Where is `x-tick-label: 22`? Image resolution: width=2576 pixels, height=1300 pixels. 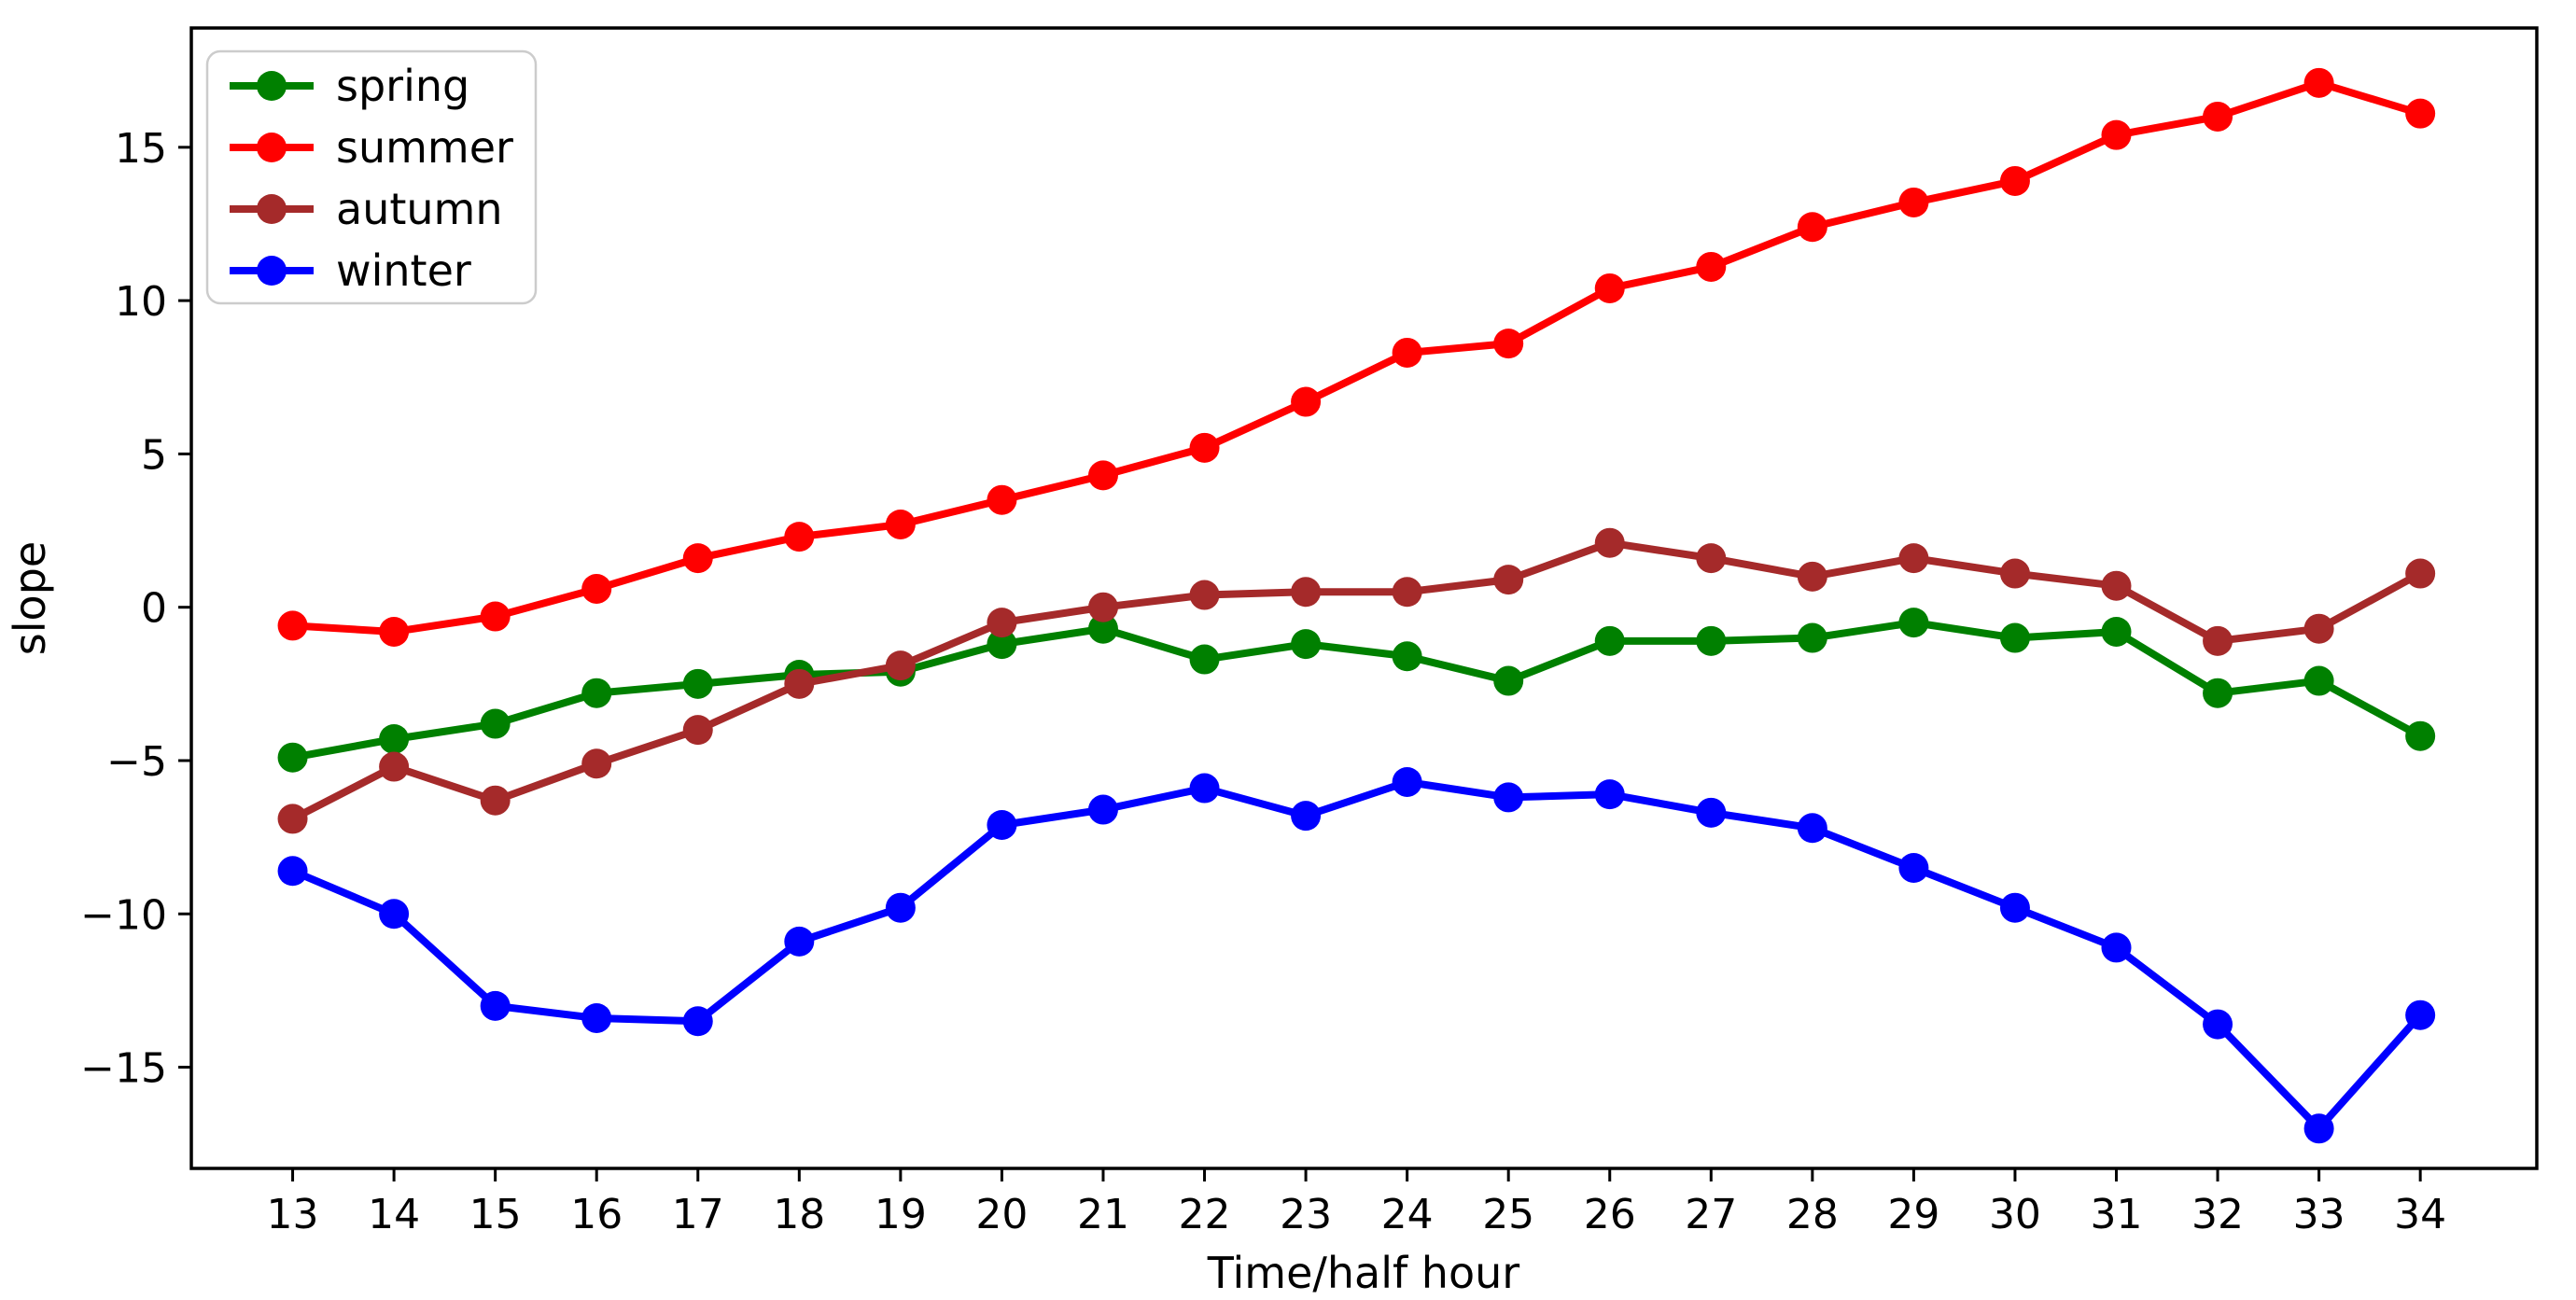
x-tick-label: 22 is located at coordinates (1205, 1214).